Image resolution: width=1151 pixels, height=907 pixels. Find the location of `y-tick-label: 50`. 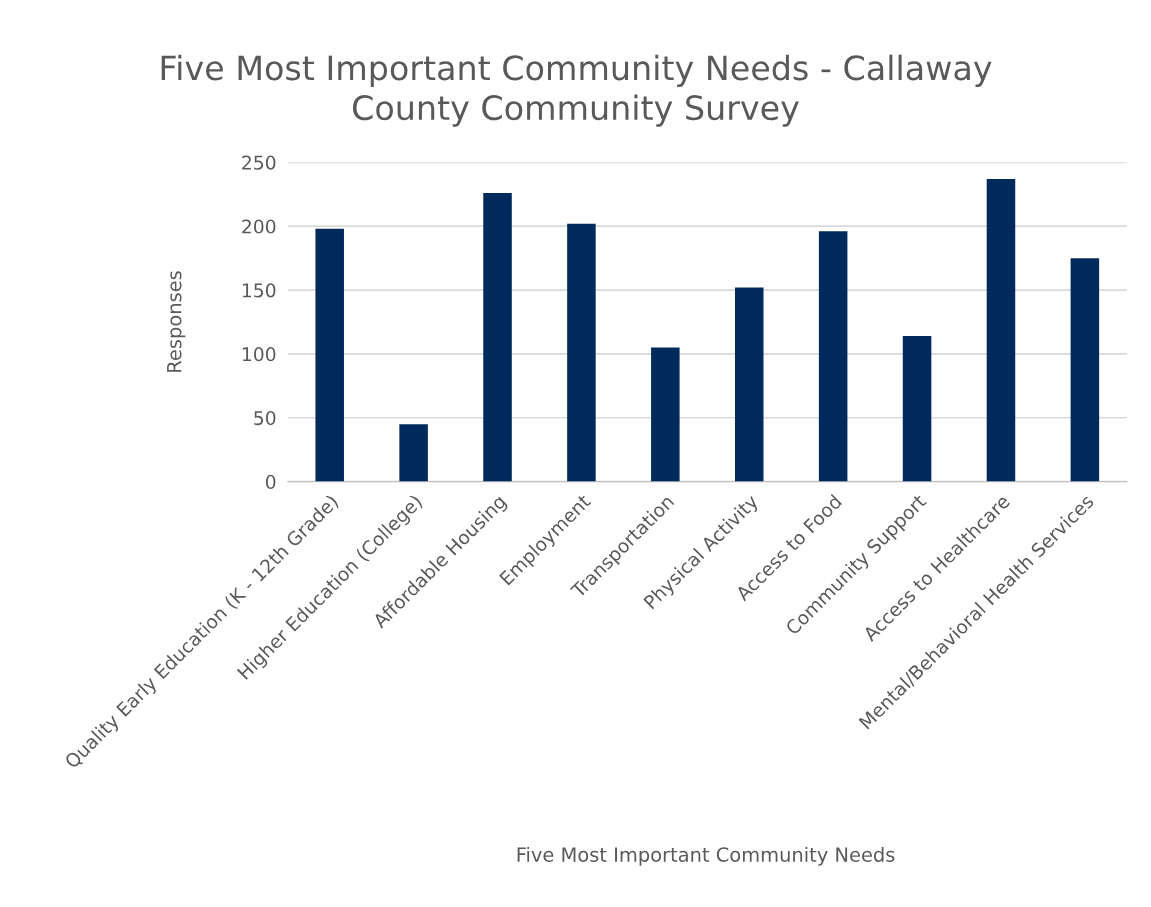

y-tick-label: 50 is located at coordinates (265, 418).